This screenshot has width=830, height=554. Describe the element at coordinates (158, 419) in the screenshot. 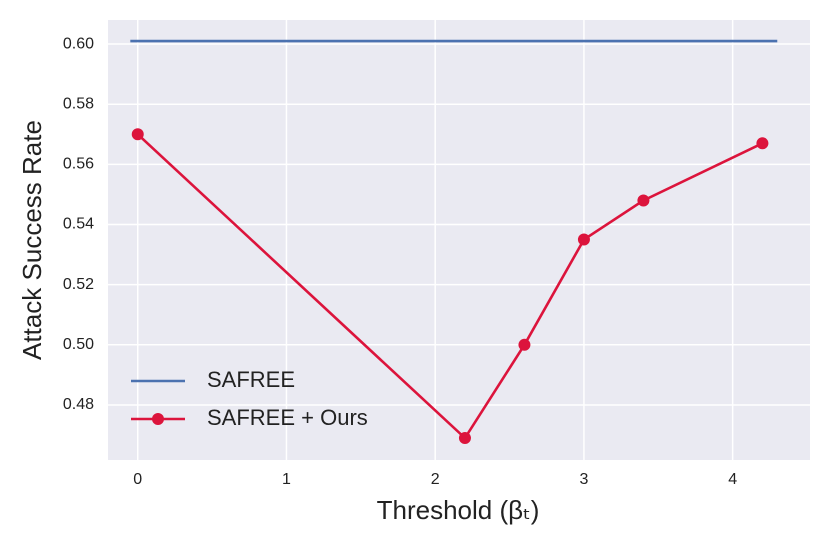

I see `legend-marker` at that location.